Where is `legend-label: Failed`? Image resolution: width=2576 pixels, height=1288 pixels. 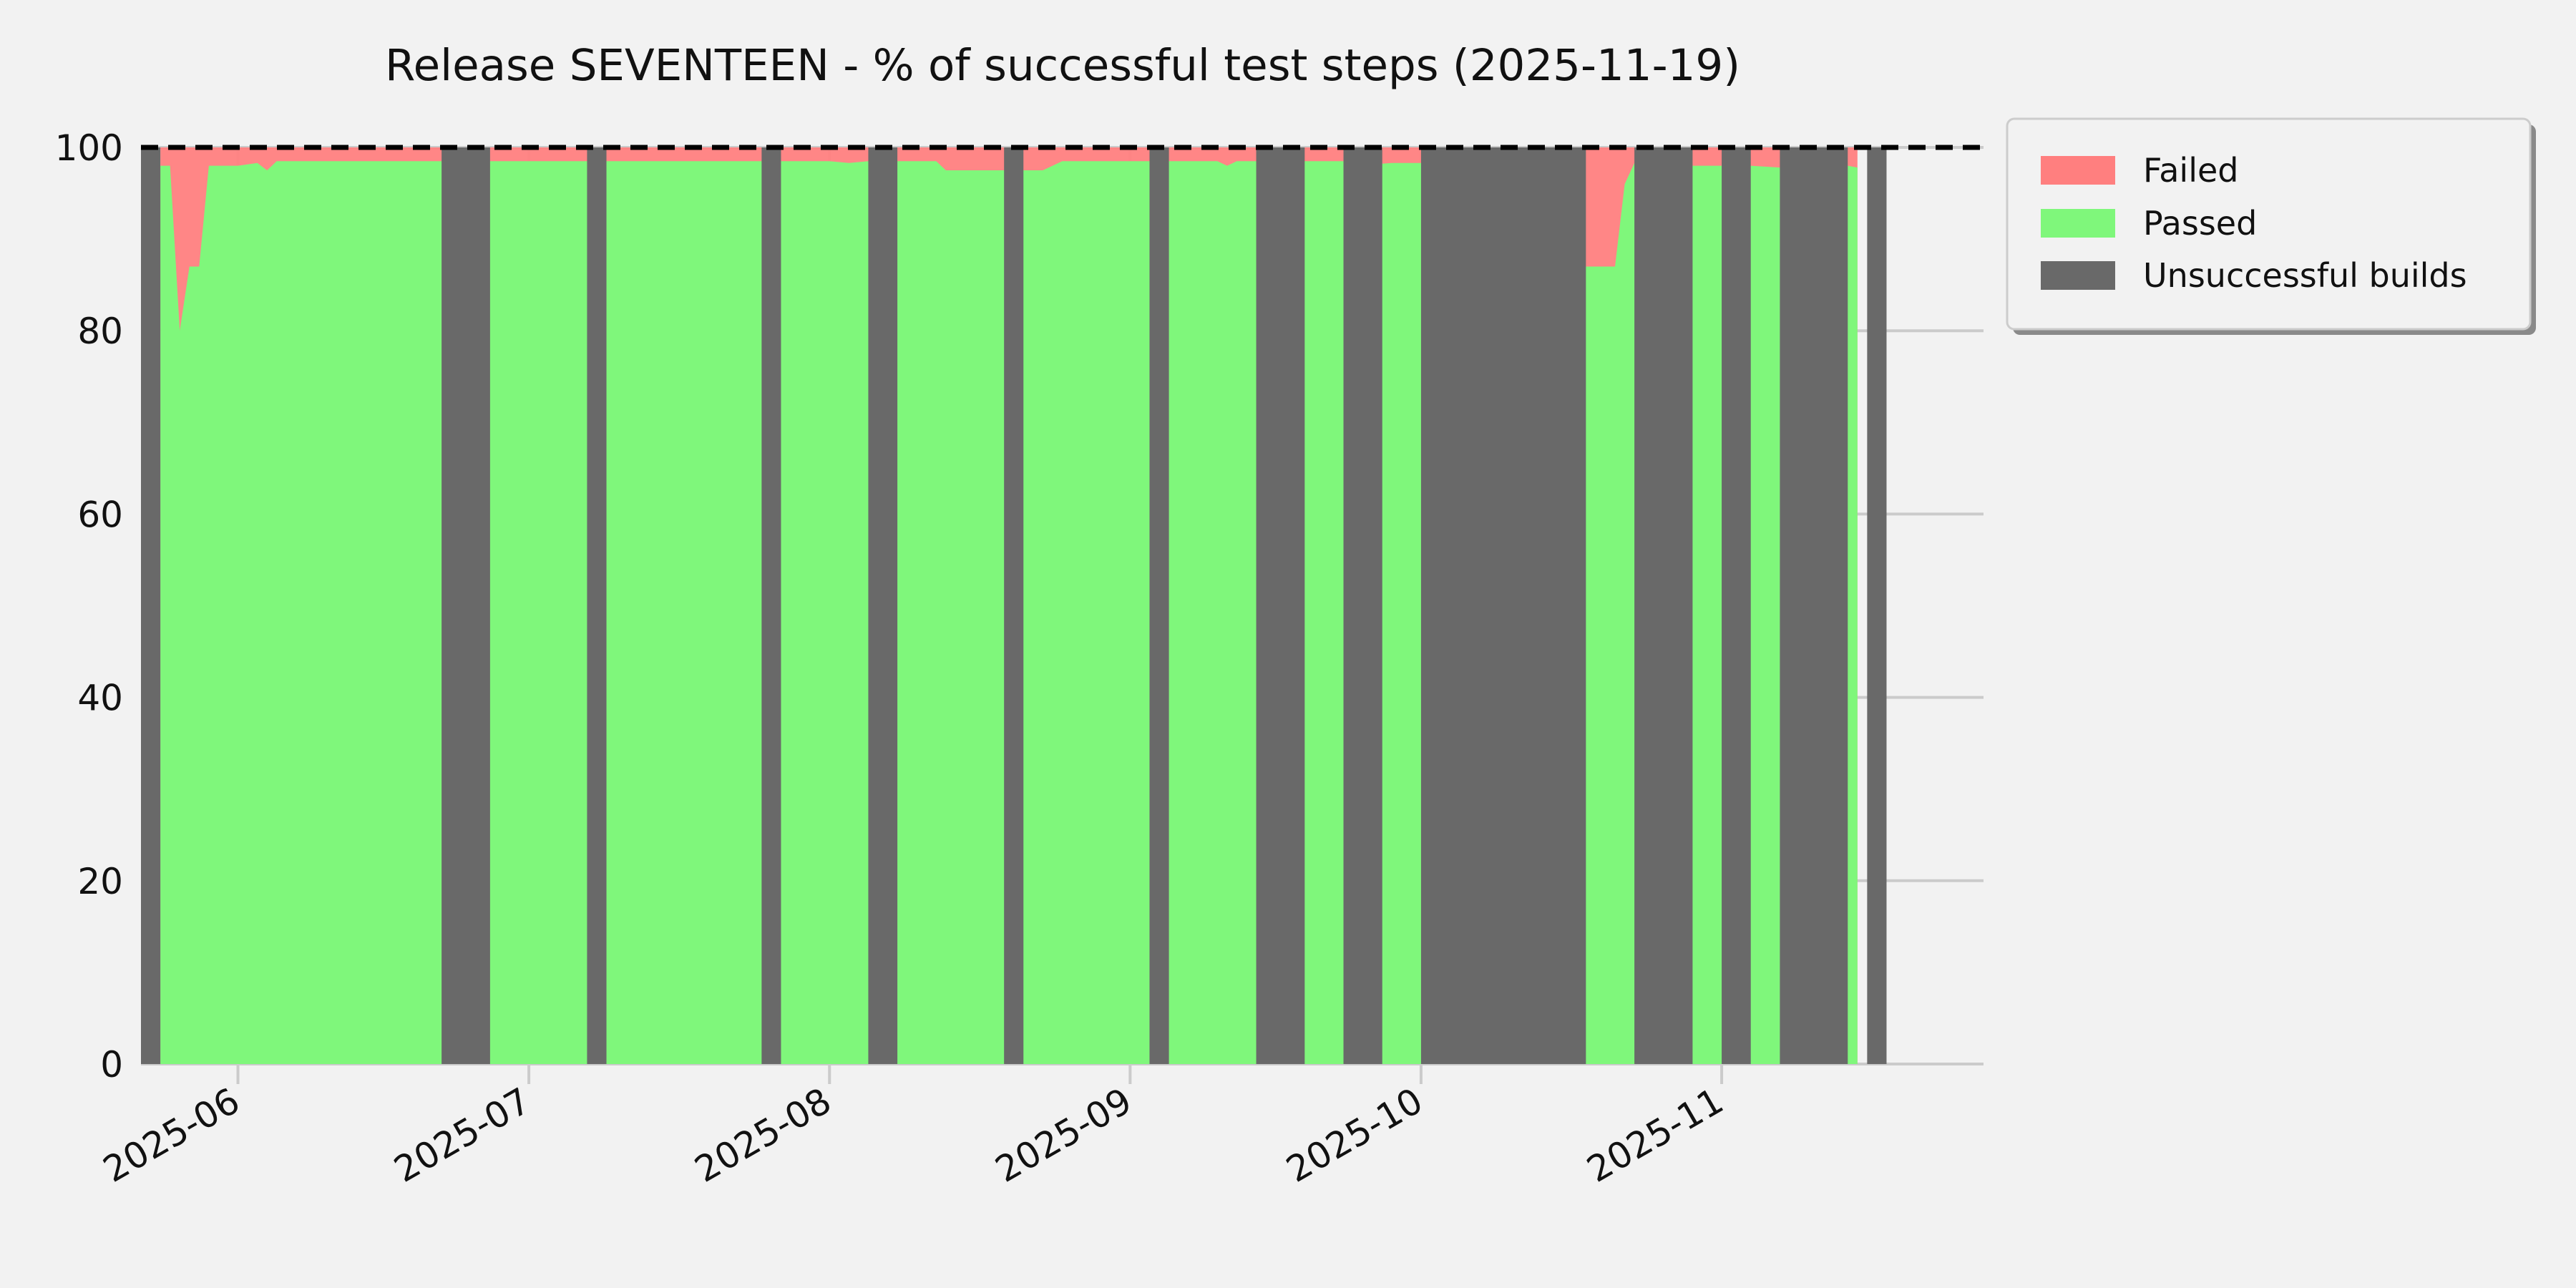
legend-label: Failed is located at coordinates (2191, 170).